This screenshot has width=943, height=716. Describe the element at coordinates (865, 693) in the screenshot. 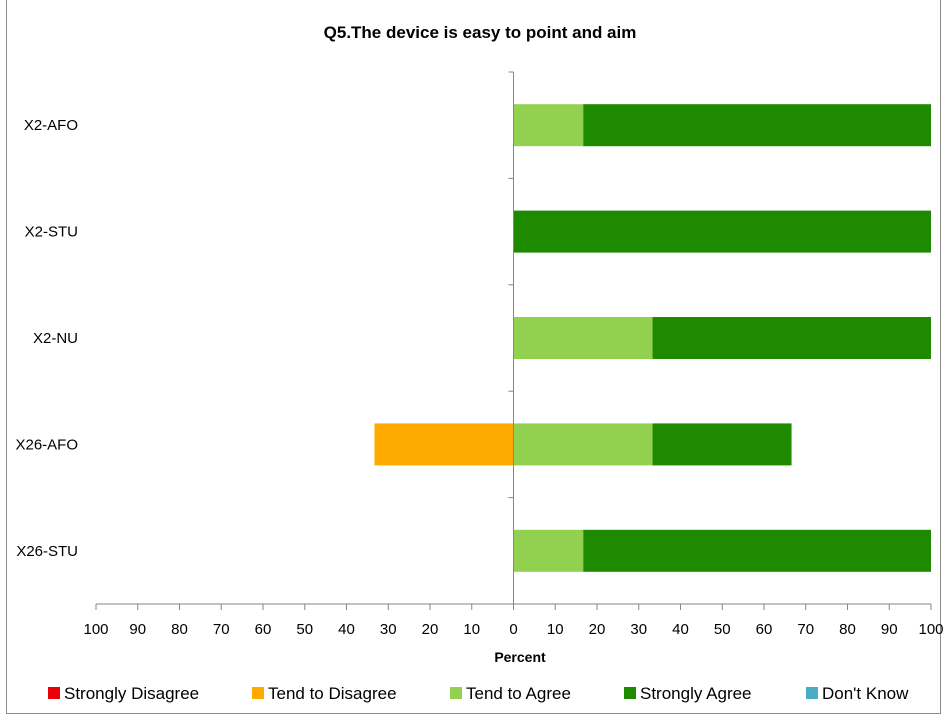

I see `legend-label: Don't Know` at that location.